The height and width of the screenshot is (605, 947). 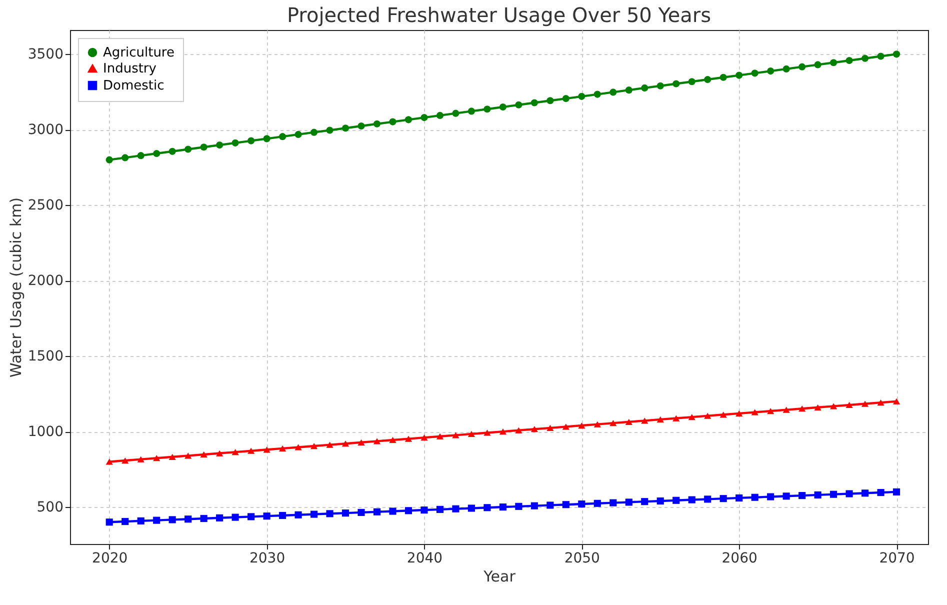 I want to click on x-axis-title: Year, so click(x=499, y=577).